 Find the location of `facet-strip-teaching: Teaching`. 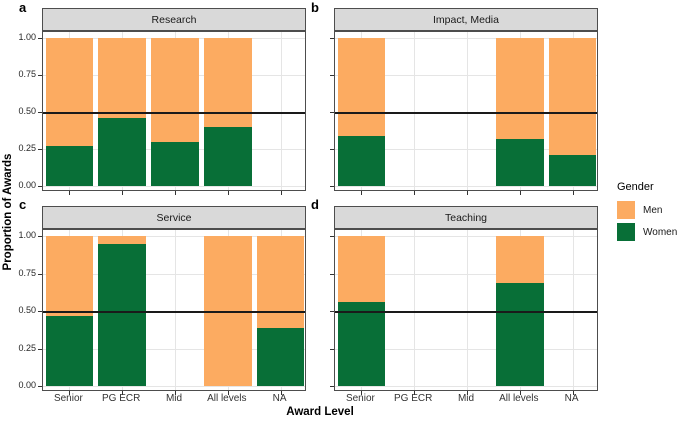

facet-strip-teaching: Teaching is located at coordinates (466, 217).